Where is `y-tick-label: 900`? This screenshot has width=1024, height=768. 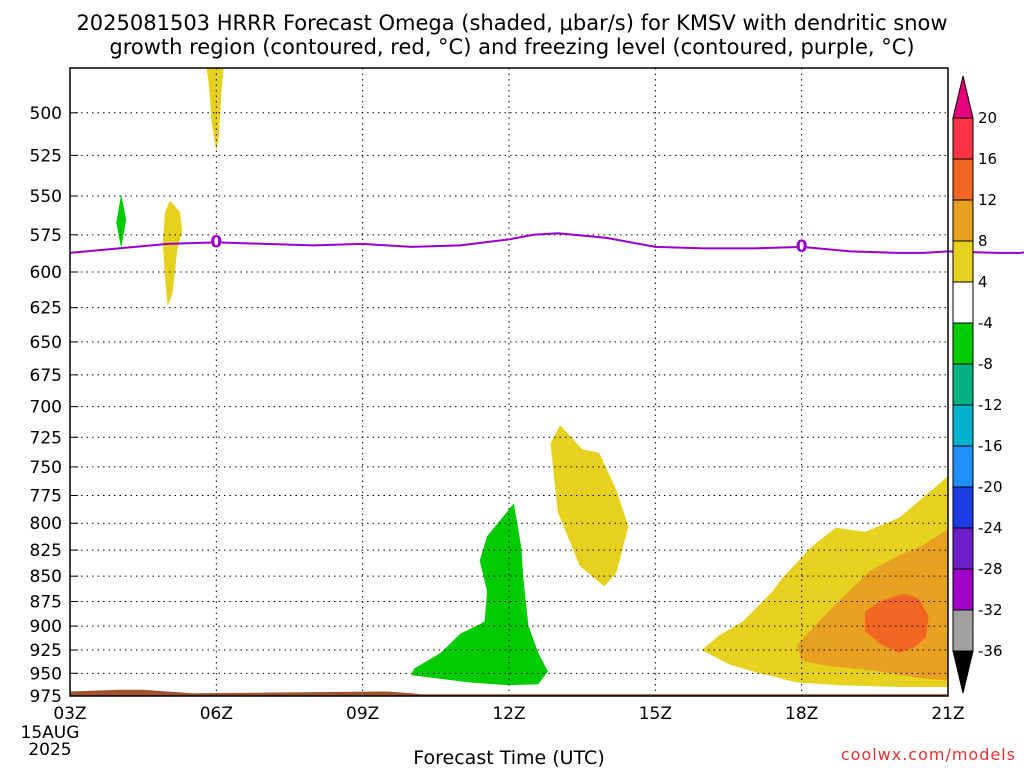 y-tick-label: 900 is located at coordinates (46, 627).